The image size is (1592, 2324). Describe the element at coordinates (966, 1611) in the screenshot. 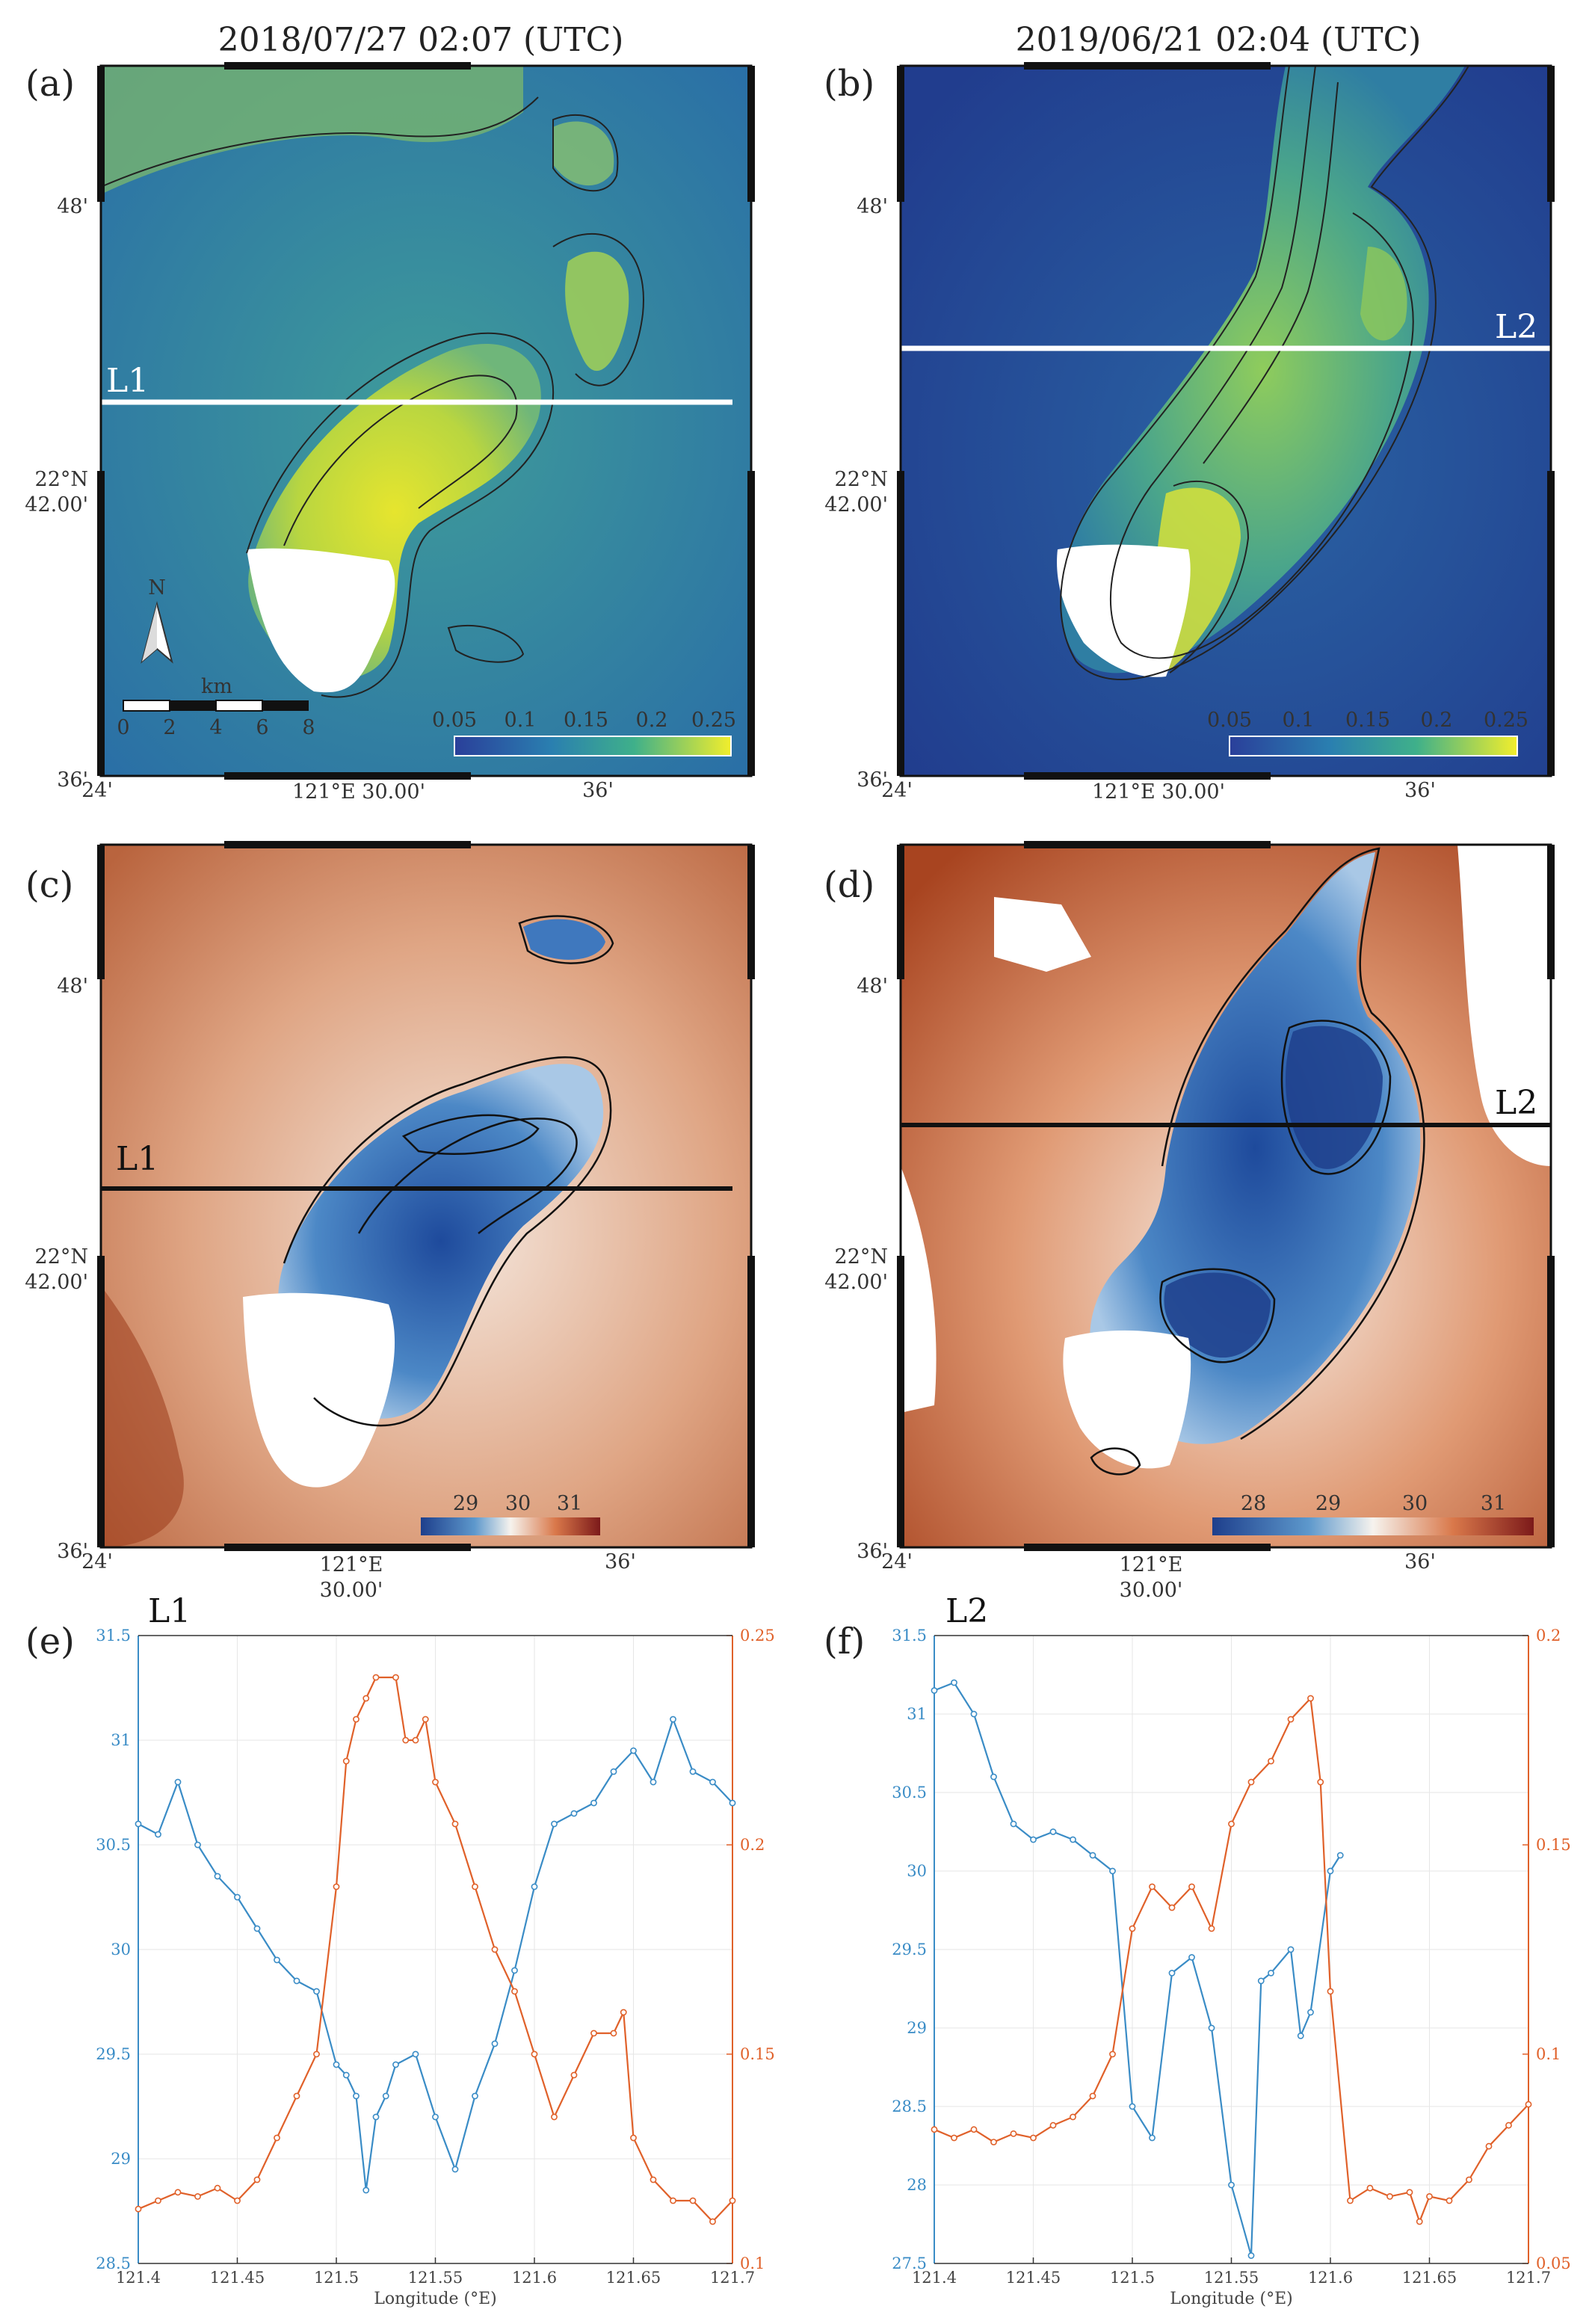

I see `chart-f-title: L2` at that location.